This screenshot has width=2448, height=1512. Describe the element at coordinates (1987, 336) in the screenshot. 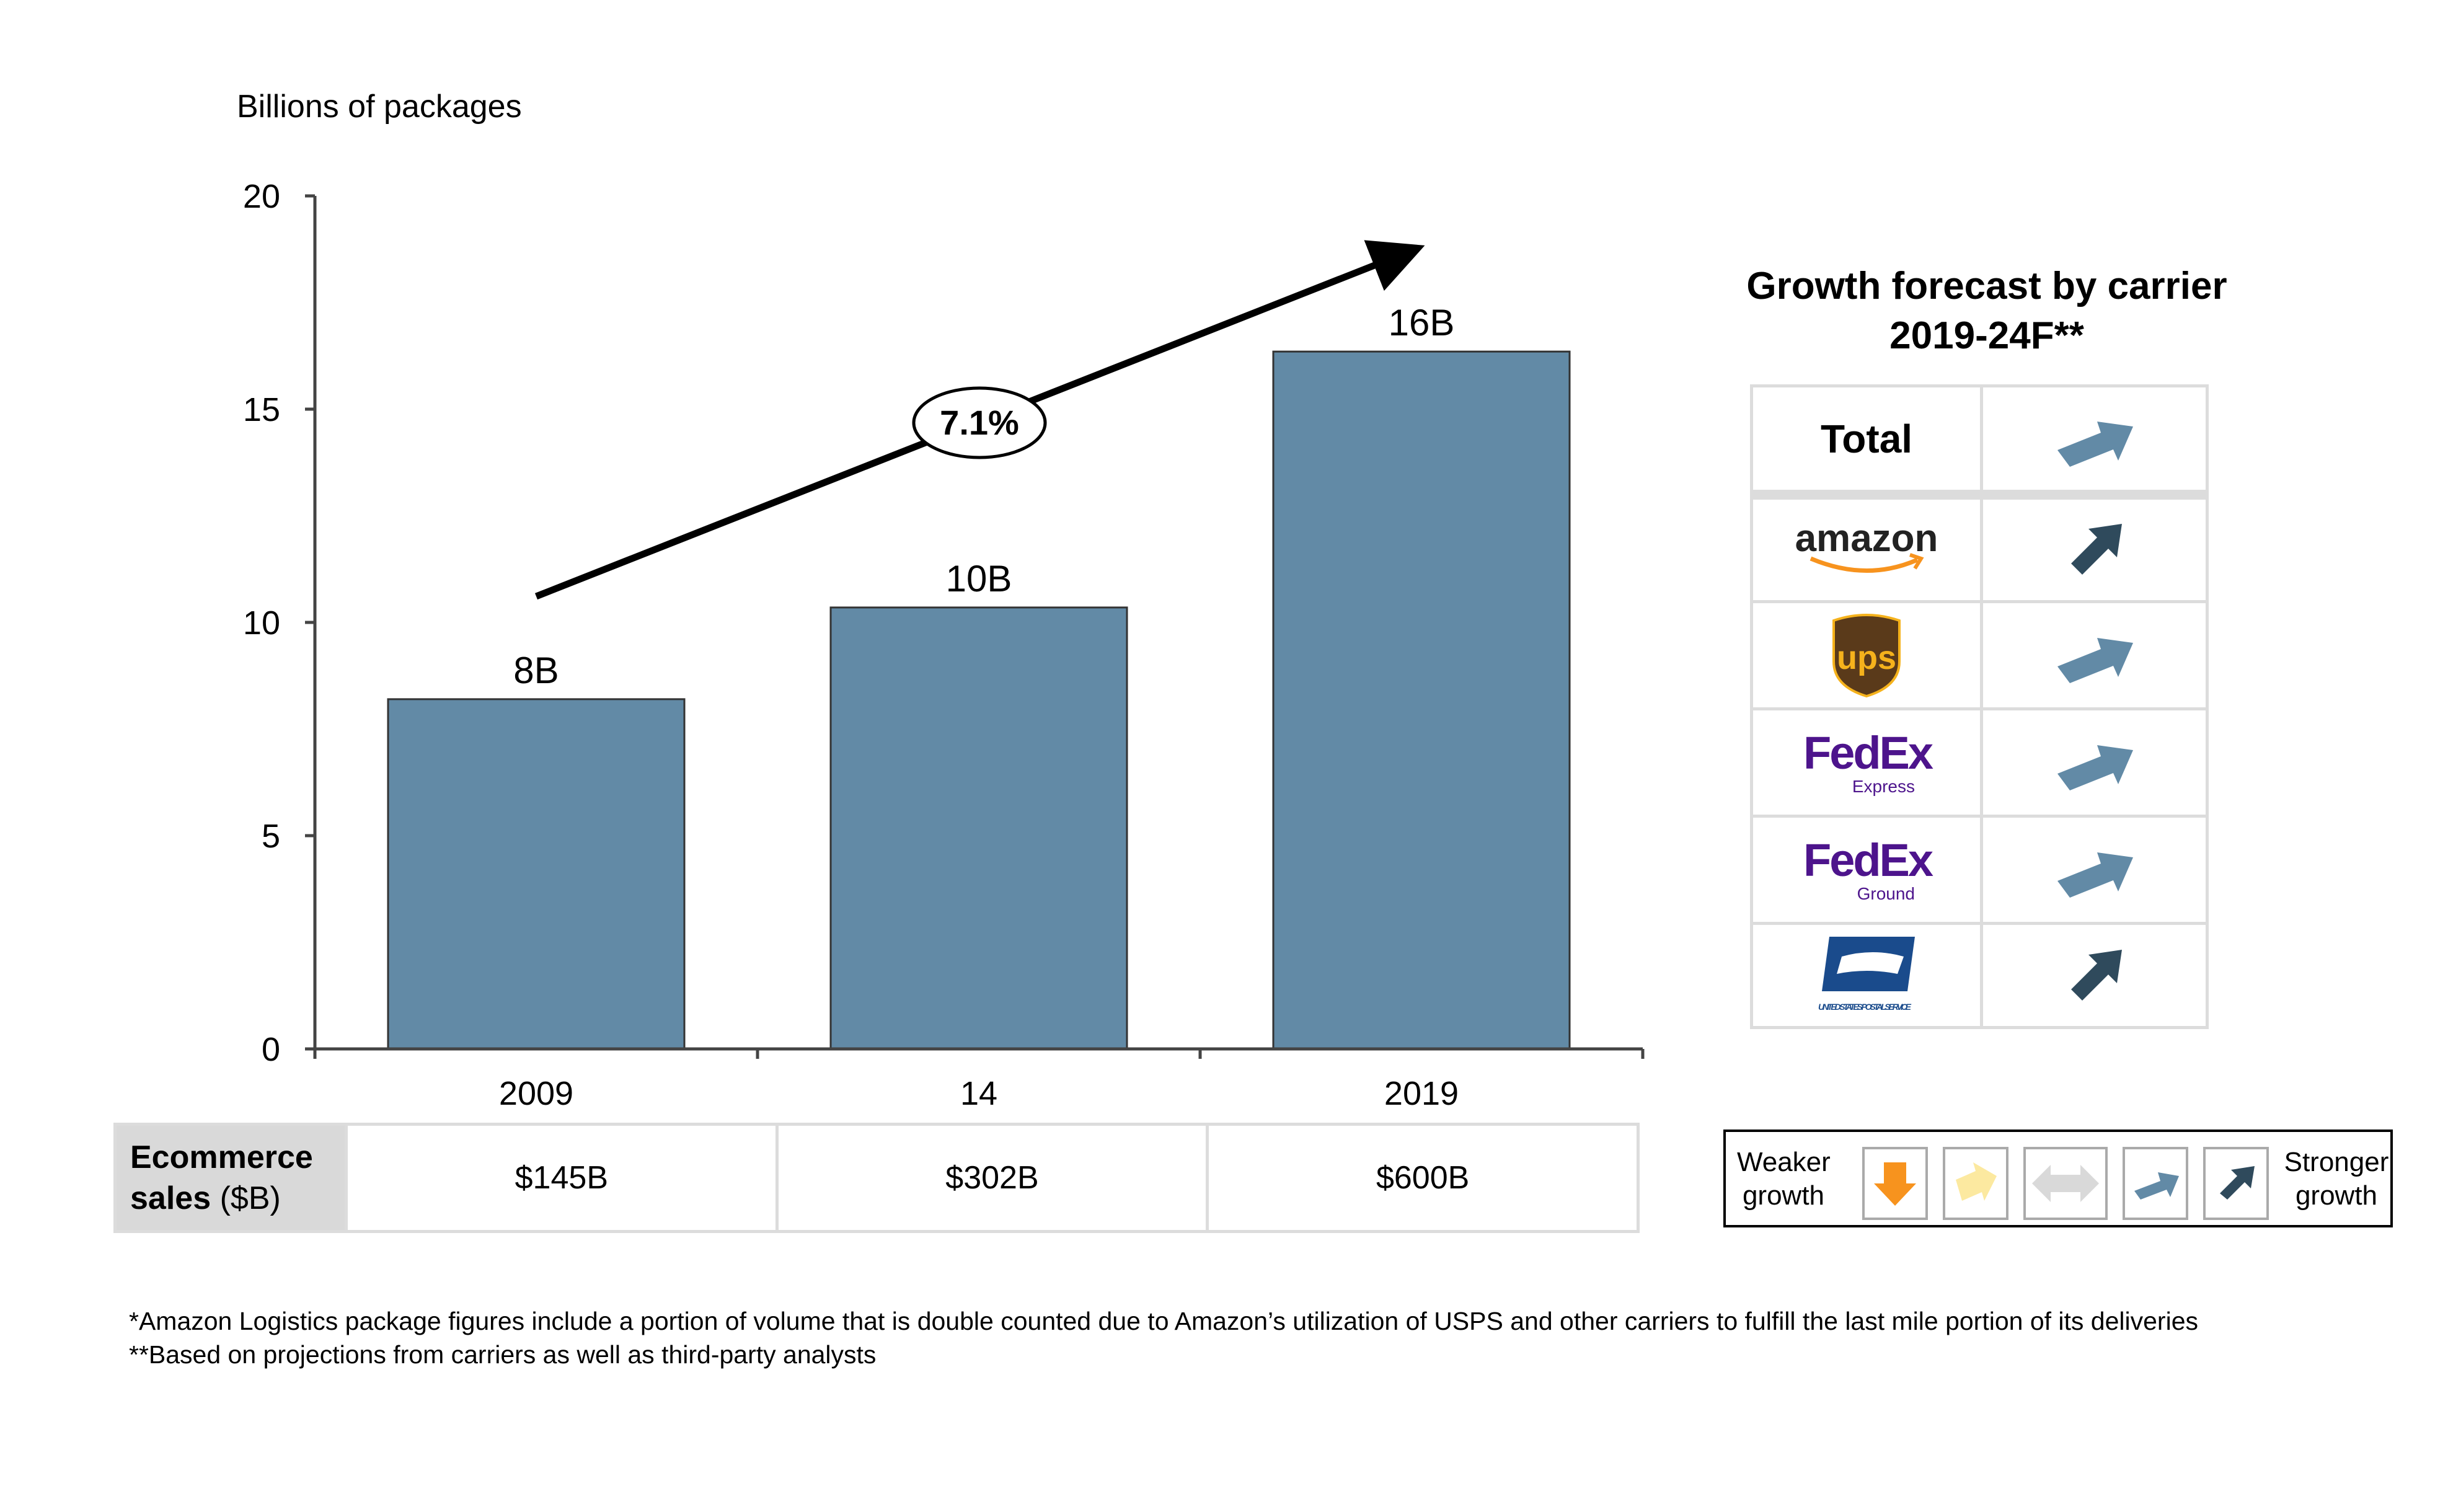

I see `forecast-title-line2: 2019-24F**` at that location.